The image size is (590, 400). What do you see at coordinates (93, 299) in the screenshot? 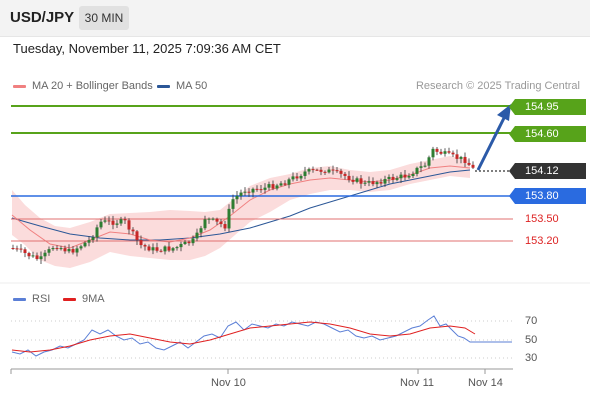
I see `rsi-ma-label: 9MA` at bounding box center [93, 299].